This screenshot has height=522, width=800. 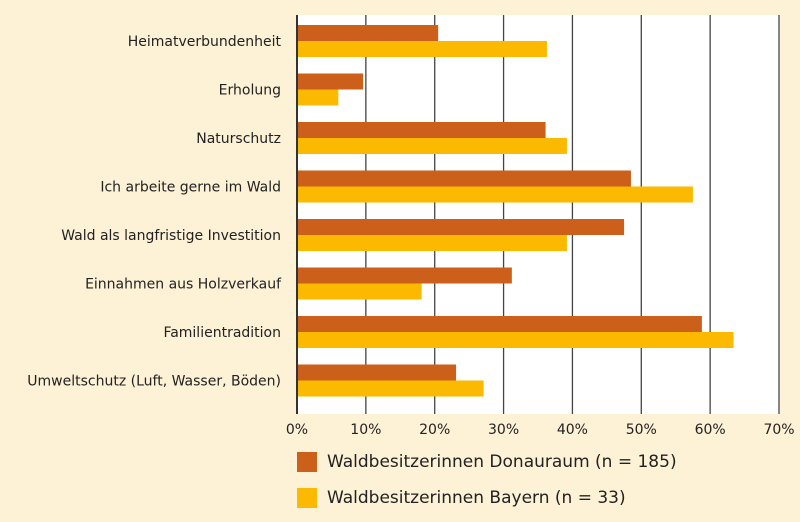 I want to click on x-tick-label: 0%, so click(x=297, y=430).